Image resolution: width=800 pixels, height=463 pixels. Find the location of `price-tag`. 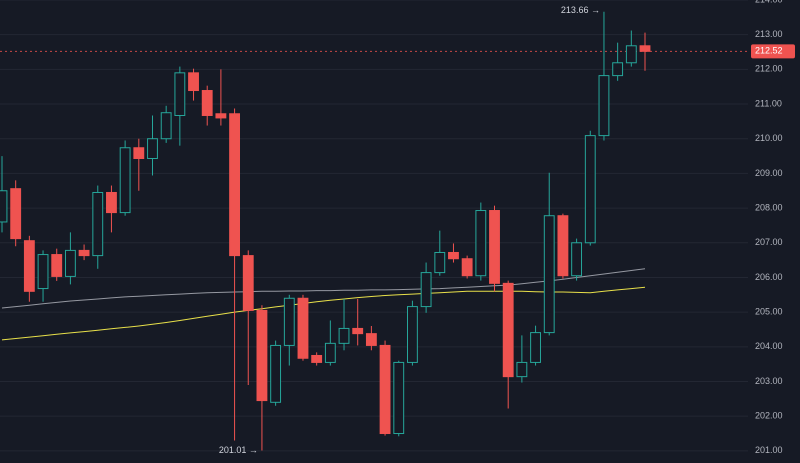

price-tag is located at coordinates (773, 51).